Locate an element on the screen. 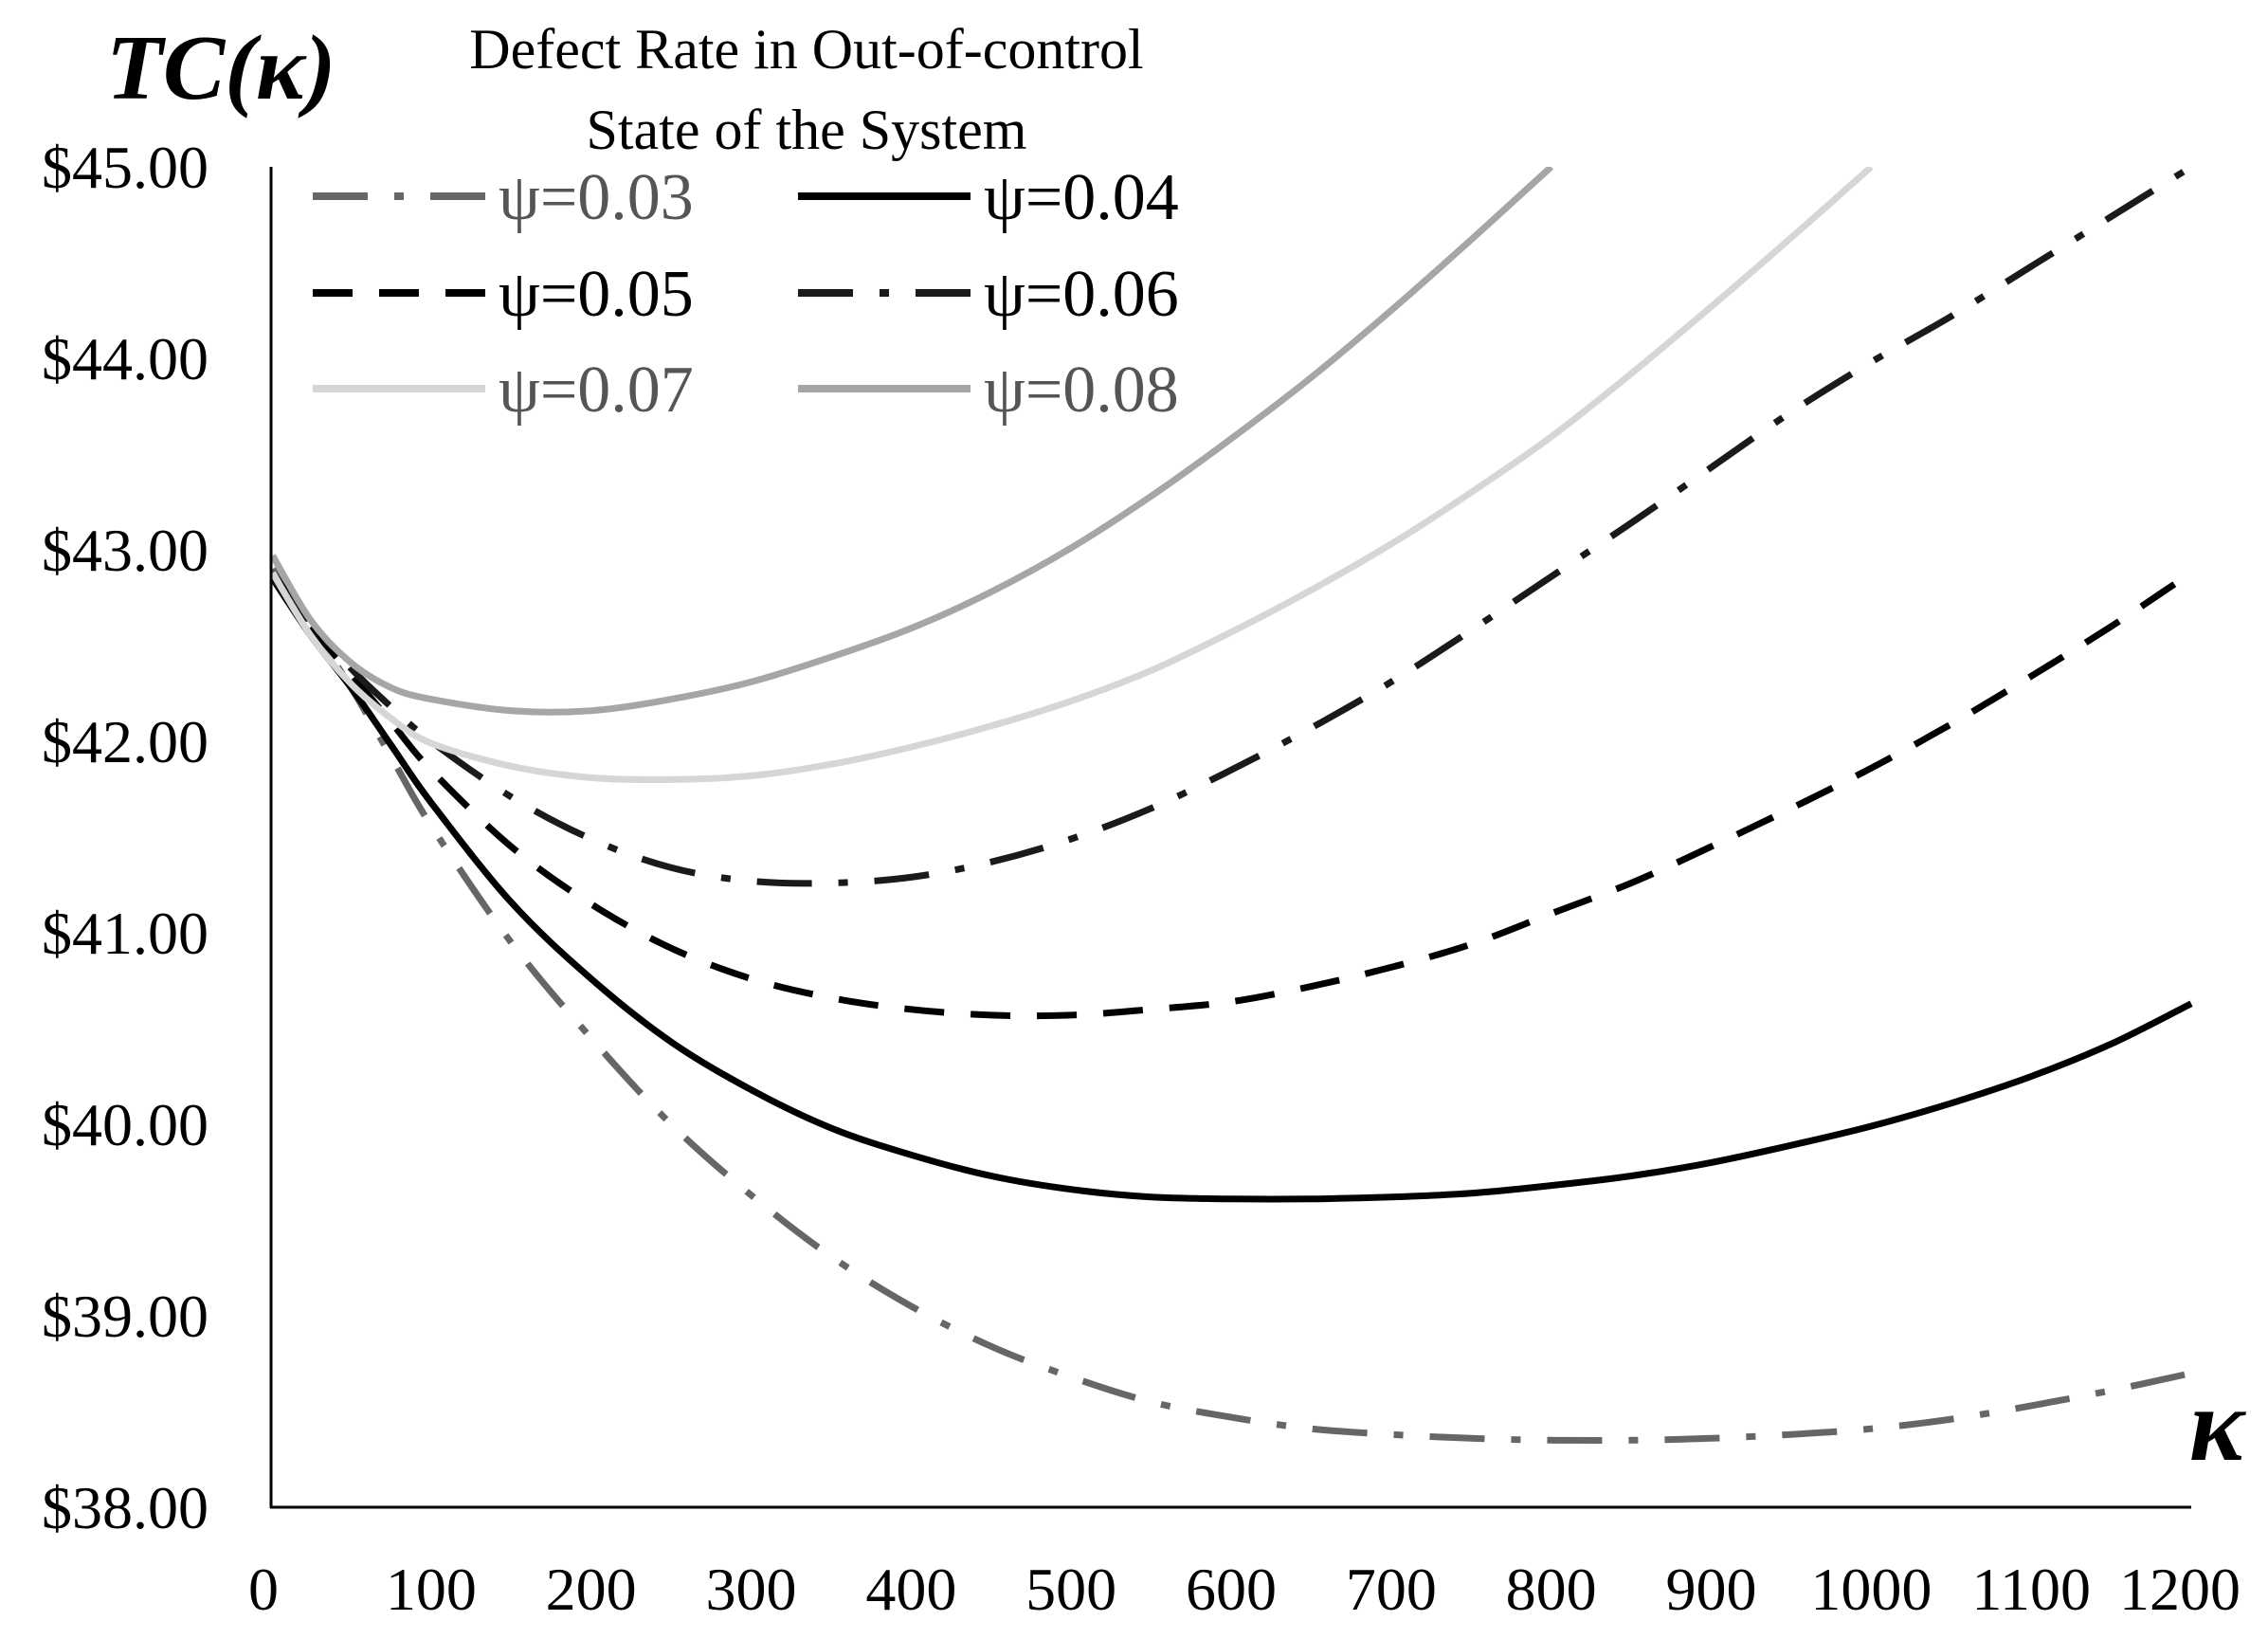 The image size is (2268, 1639). legend: ψ=0.03 ψ=0.04 ψ=0.05 ψ=0.06 ψ=0.07 ψ=0.08 is located at coordinates (746, 294).